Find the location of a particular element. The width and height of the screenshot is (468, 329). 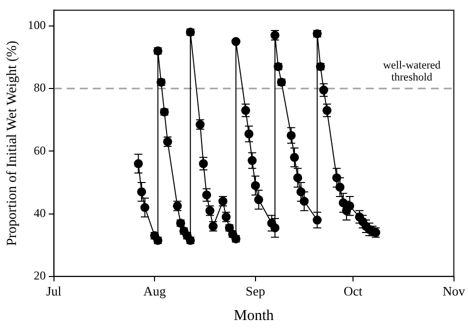

x-tick-label: Aug is located at coordinates (154, 291).